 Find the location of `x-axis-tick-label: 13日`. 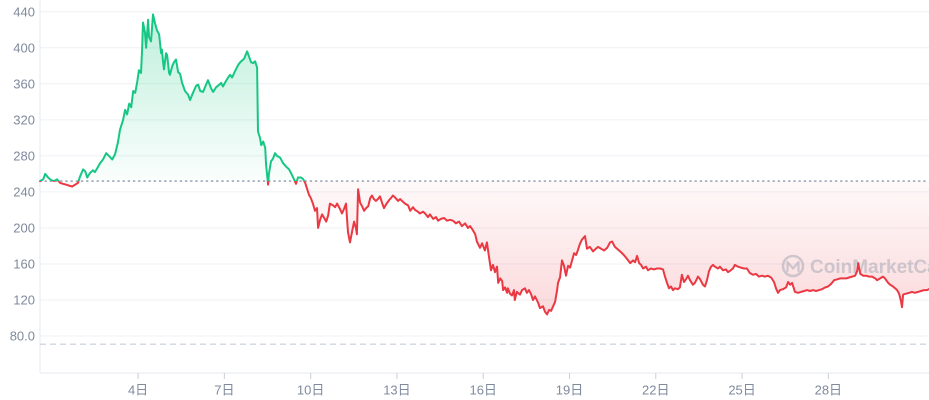

x-axis-tick-label: 13日 is located at coordinates (396, 390).